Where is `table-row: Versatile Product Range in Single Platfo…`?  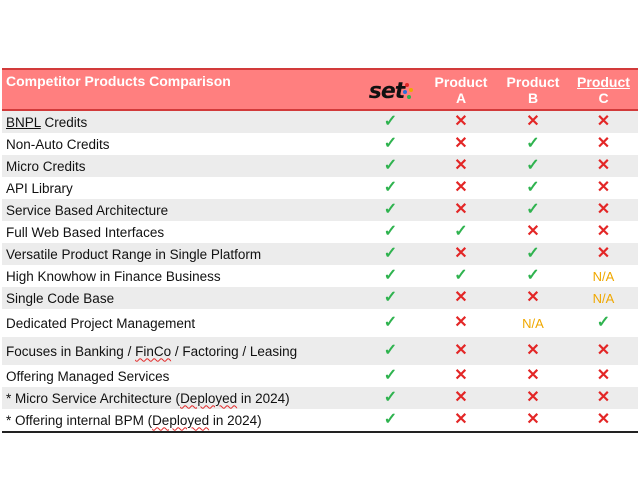
table-row: Versatile Product Range in Single Platfo… is located at coordinates (320, 254).